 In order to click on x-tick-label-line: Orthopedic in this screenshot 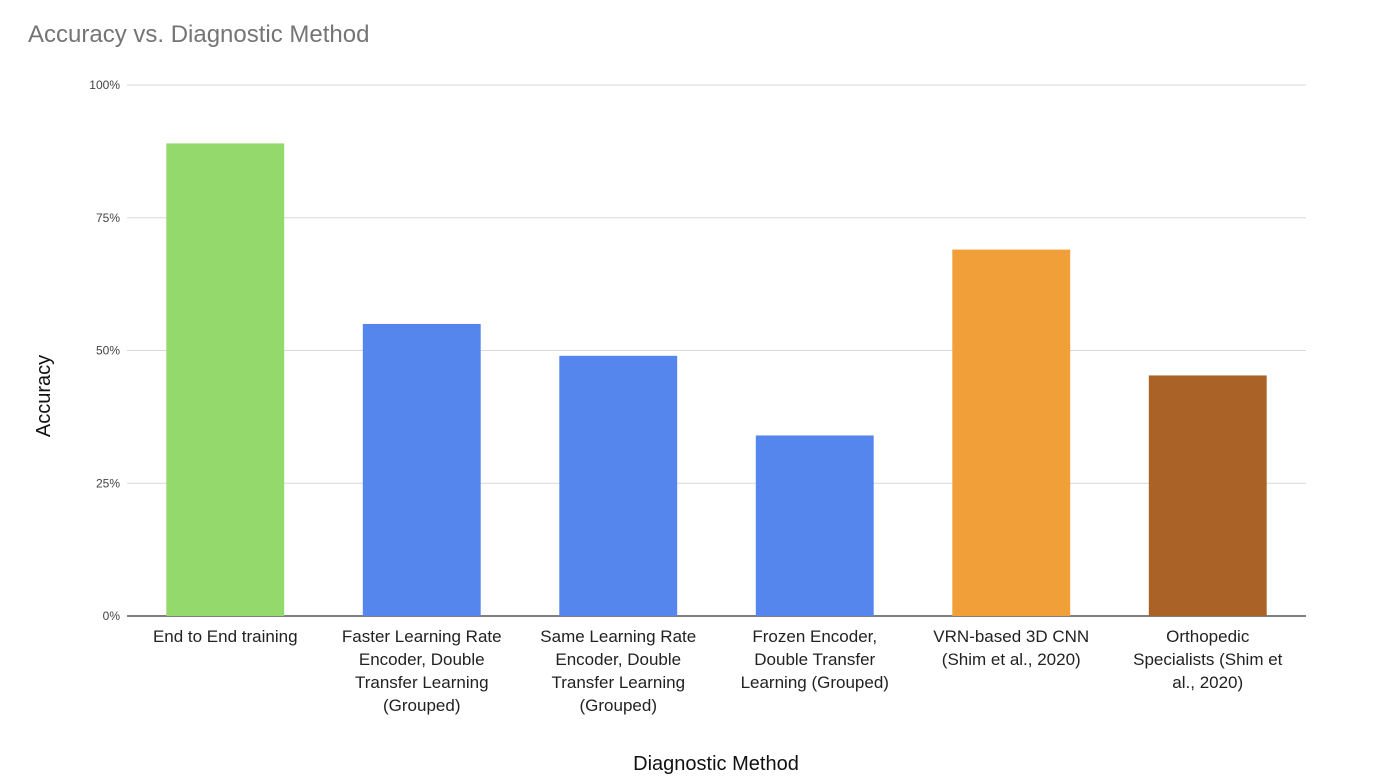, I will do `click(1208, 636)`.